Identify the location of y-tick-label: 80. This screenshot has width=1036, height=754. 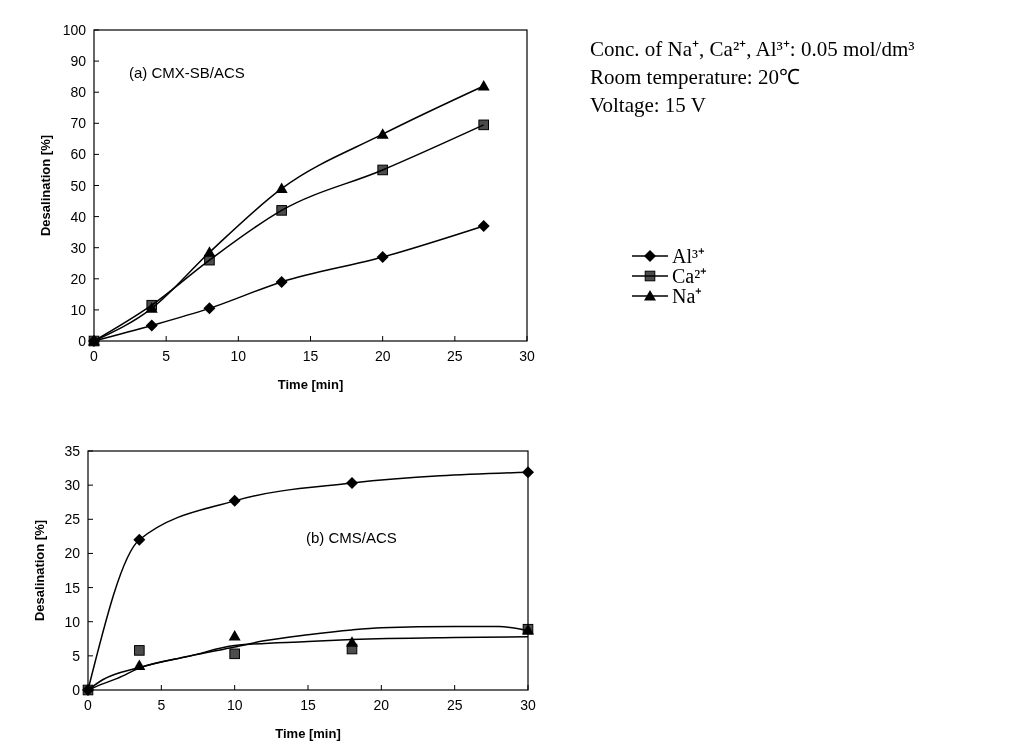
(78, 92).